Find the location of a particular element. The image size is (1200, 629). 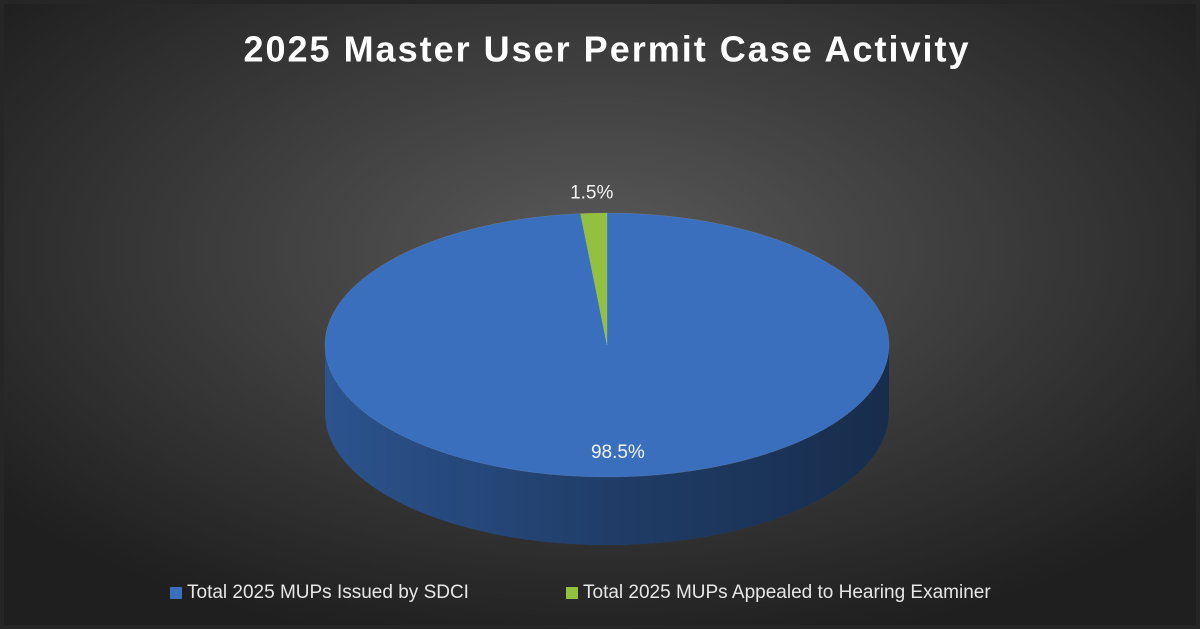

chart-title: 2025 Master User Permit Case Activity is located at coordinates (606, 49).